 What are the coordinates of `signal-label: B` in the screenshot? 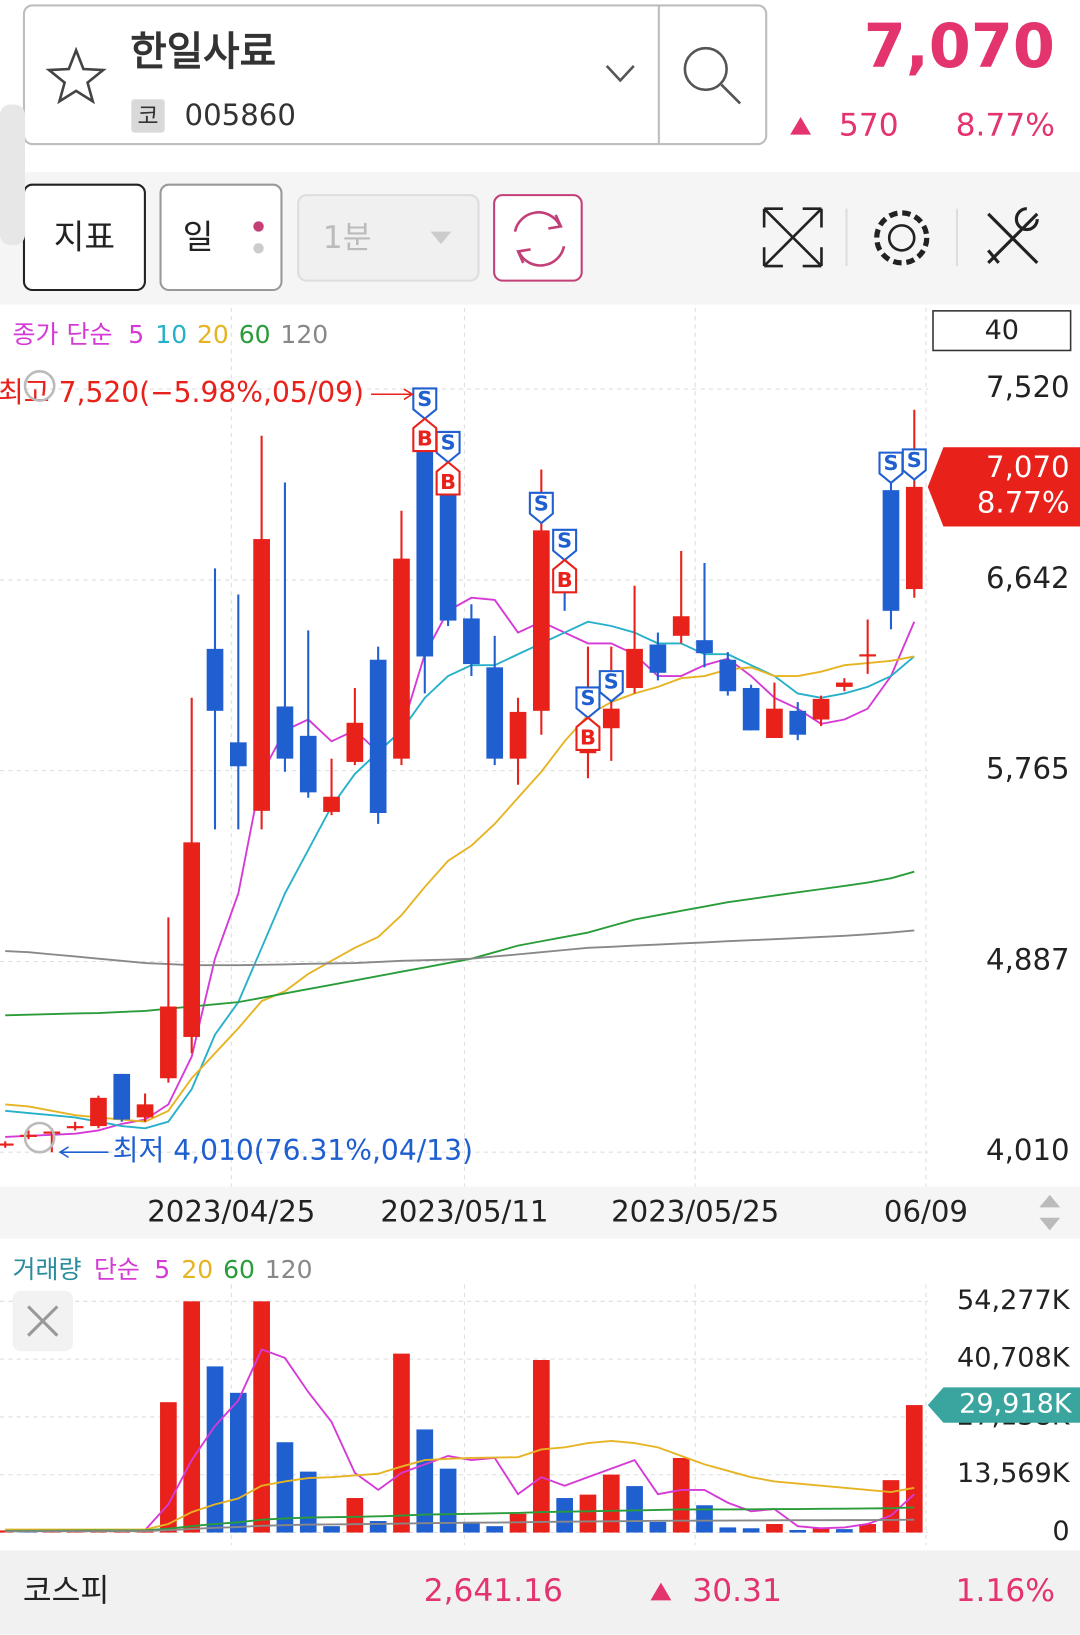 It's located at (565, 580).